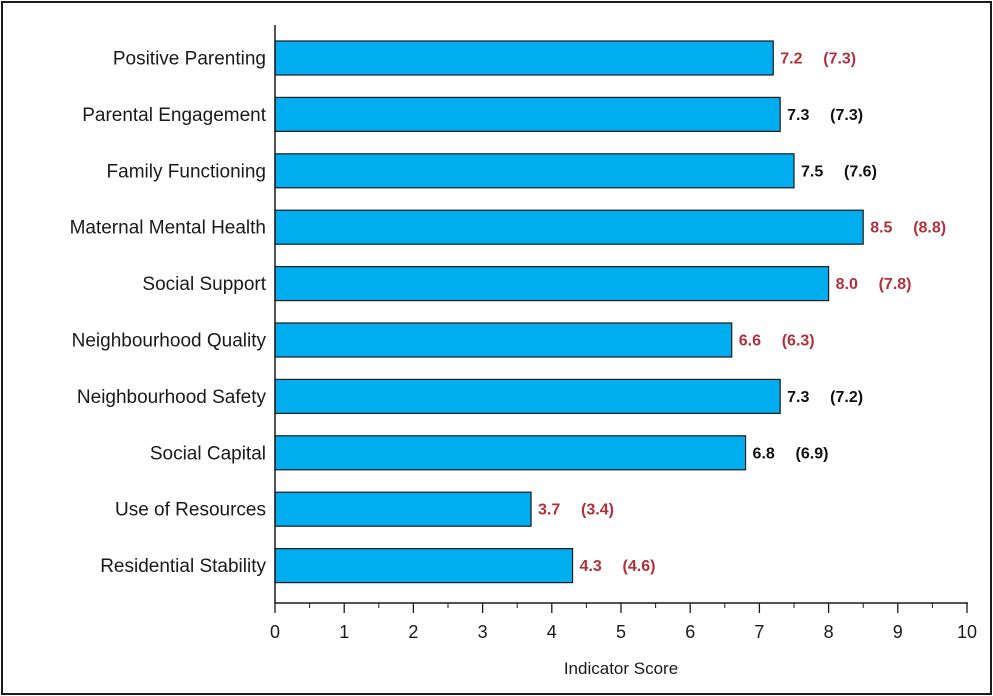 The width and height of the screenshot is (993, 696). What do you see at coordinates (639, 566) in the screenshot?
I see `comparison-label: (4.6)` at bounding box center [639, 566].